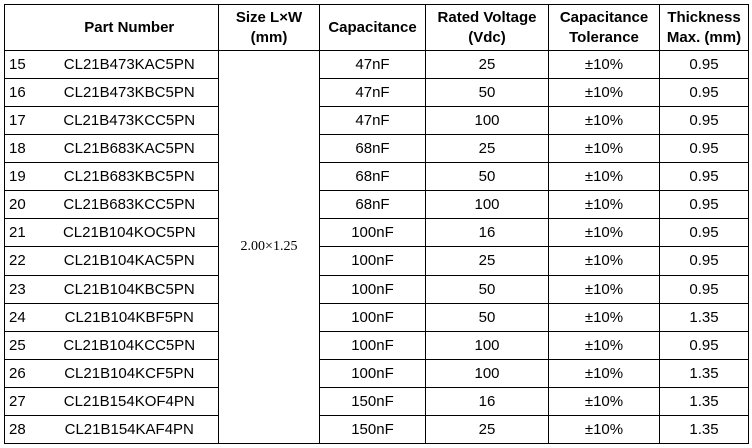 This screenshot has height=448, width=752. I want to click on table-row: 24 CL21B104KBF5PN 100nF 50 ±10% 1.35, so click(376, 317).